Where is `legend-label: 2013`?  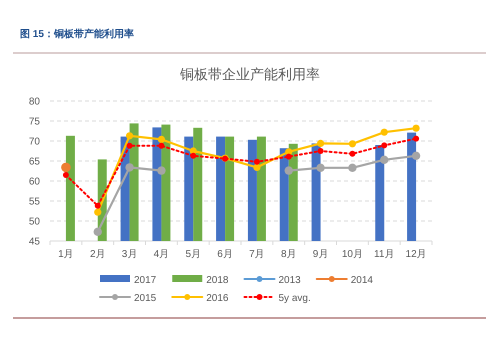 legend-label: 2013 is located at coordinates (290, 280).